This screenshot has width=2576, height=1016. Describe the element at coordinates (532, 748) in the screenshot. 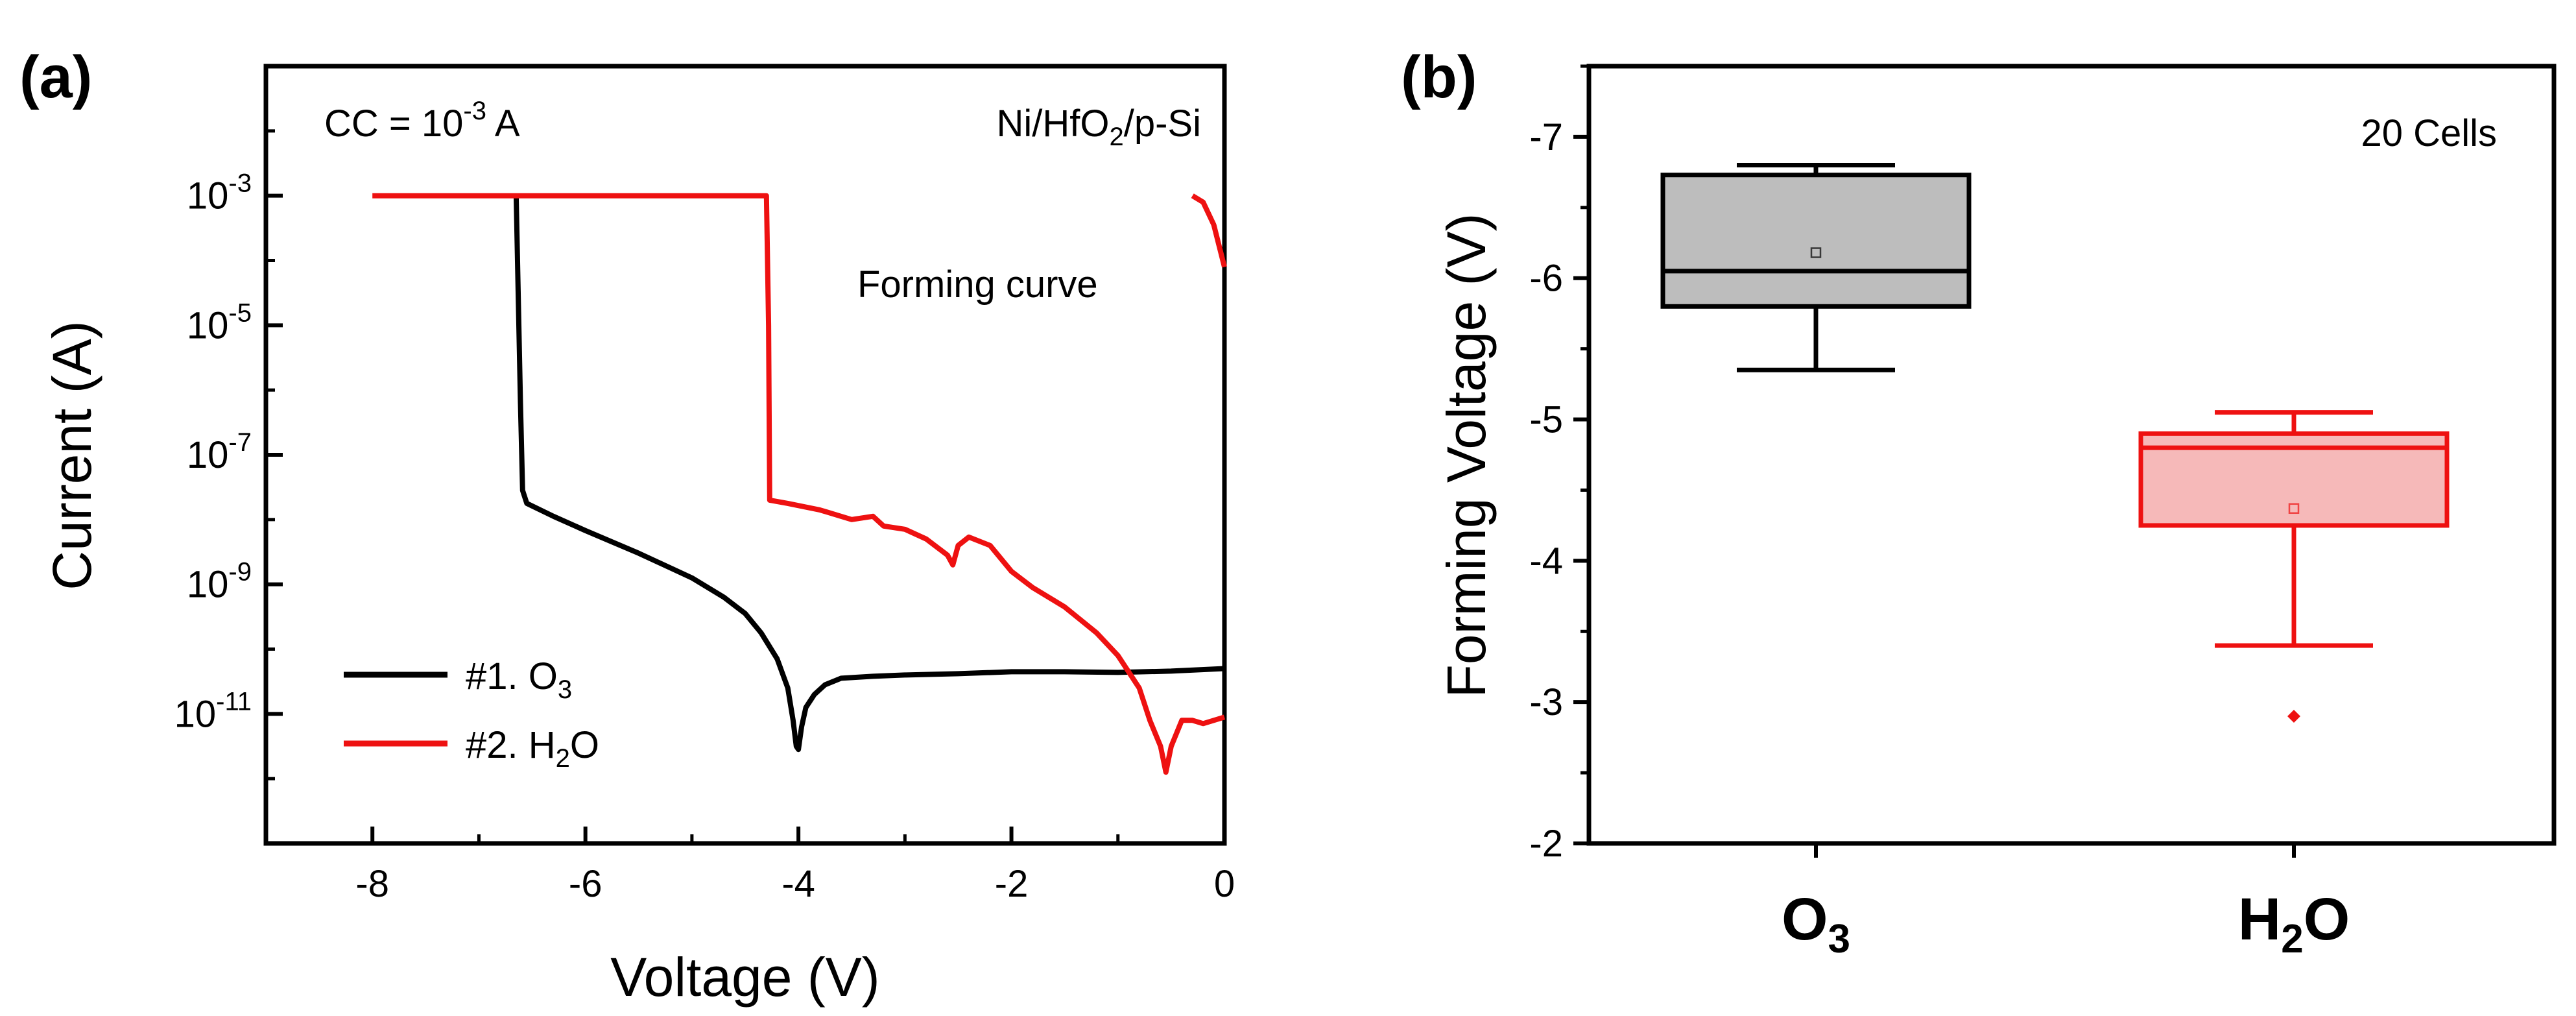

I see `legend-label-h2o: #2. H2O` at that location.